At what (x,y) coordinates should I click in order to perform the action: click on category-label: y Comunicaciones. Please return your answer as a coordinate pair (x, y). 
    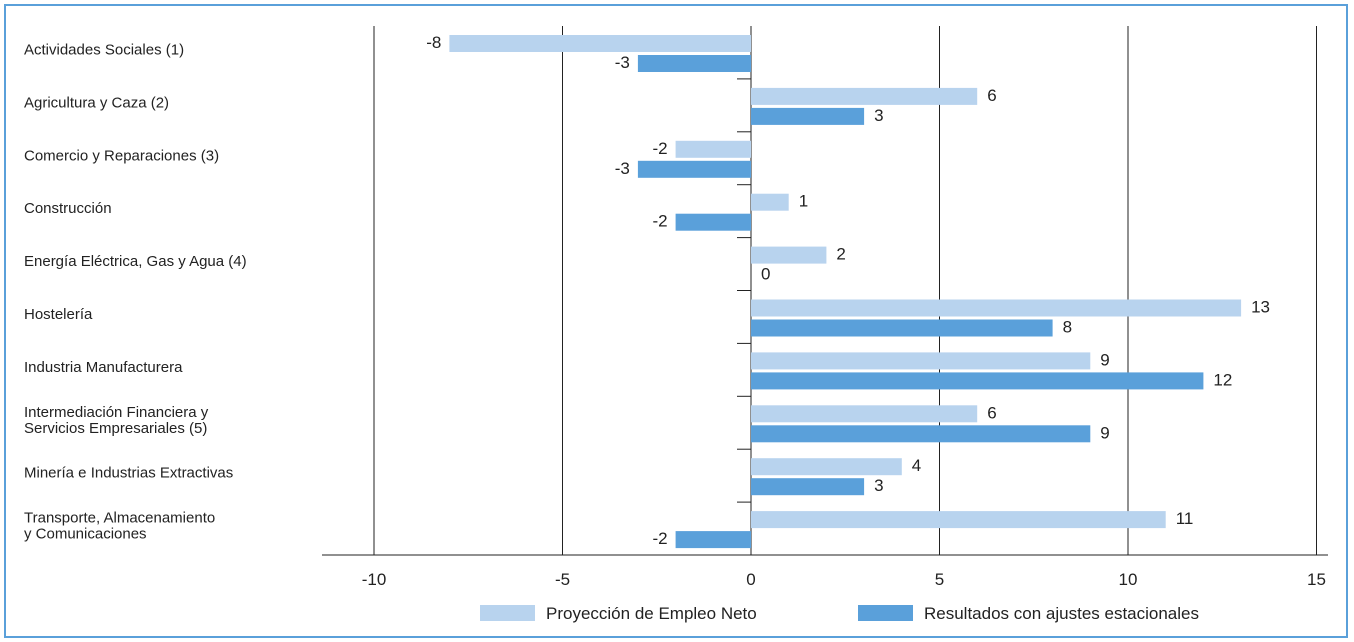
    Looking at the image, I should click on (85, 534).